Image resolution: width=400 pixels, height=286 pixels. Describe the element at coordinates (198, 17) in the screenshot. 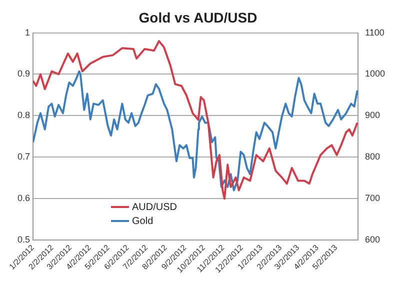

I see `chart-title: Gold vs AUD/USD` at that location.